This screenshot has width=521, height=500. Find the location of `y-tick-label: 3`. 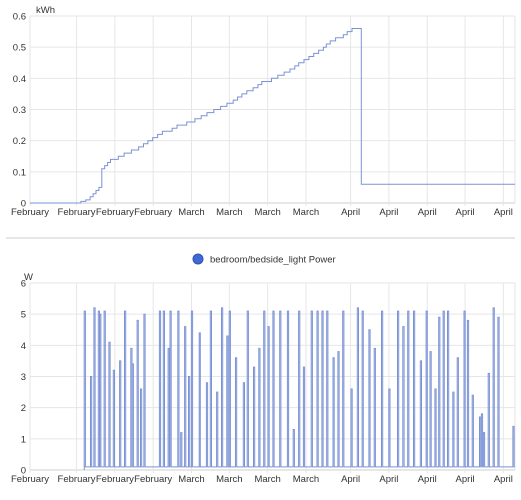

y-tick-label: 3 is located at coordinates (23, 377).